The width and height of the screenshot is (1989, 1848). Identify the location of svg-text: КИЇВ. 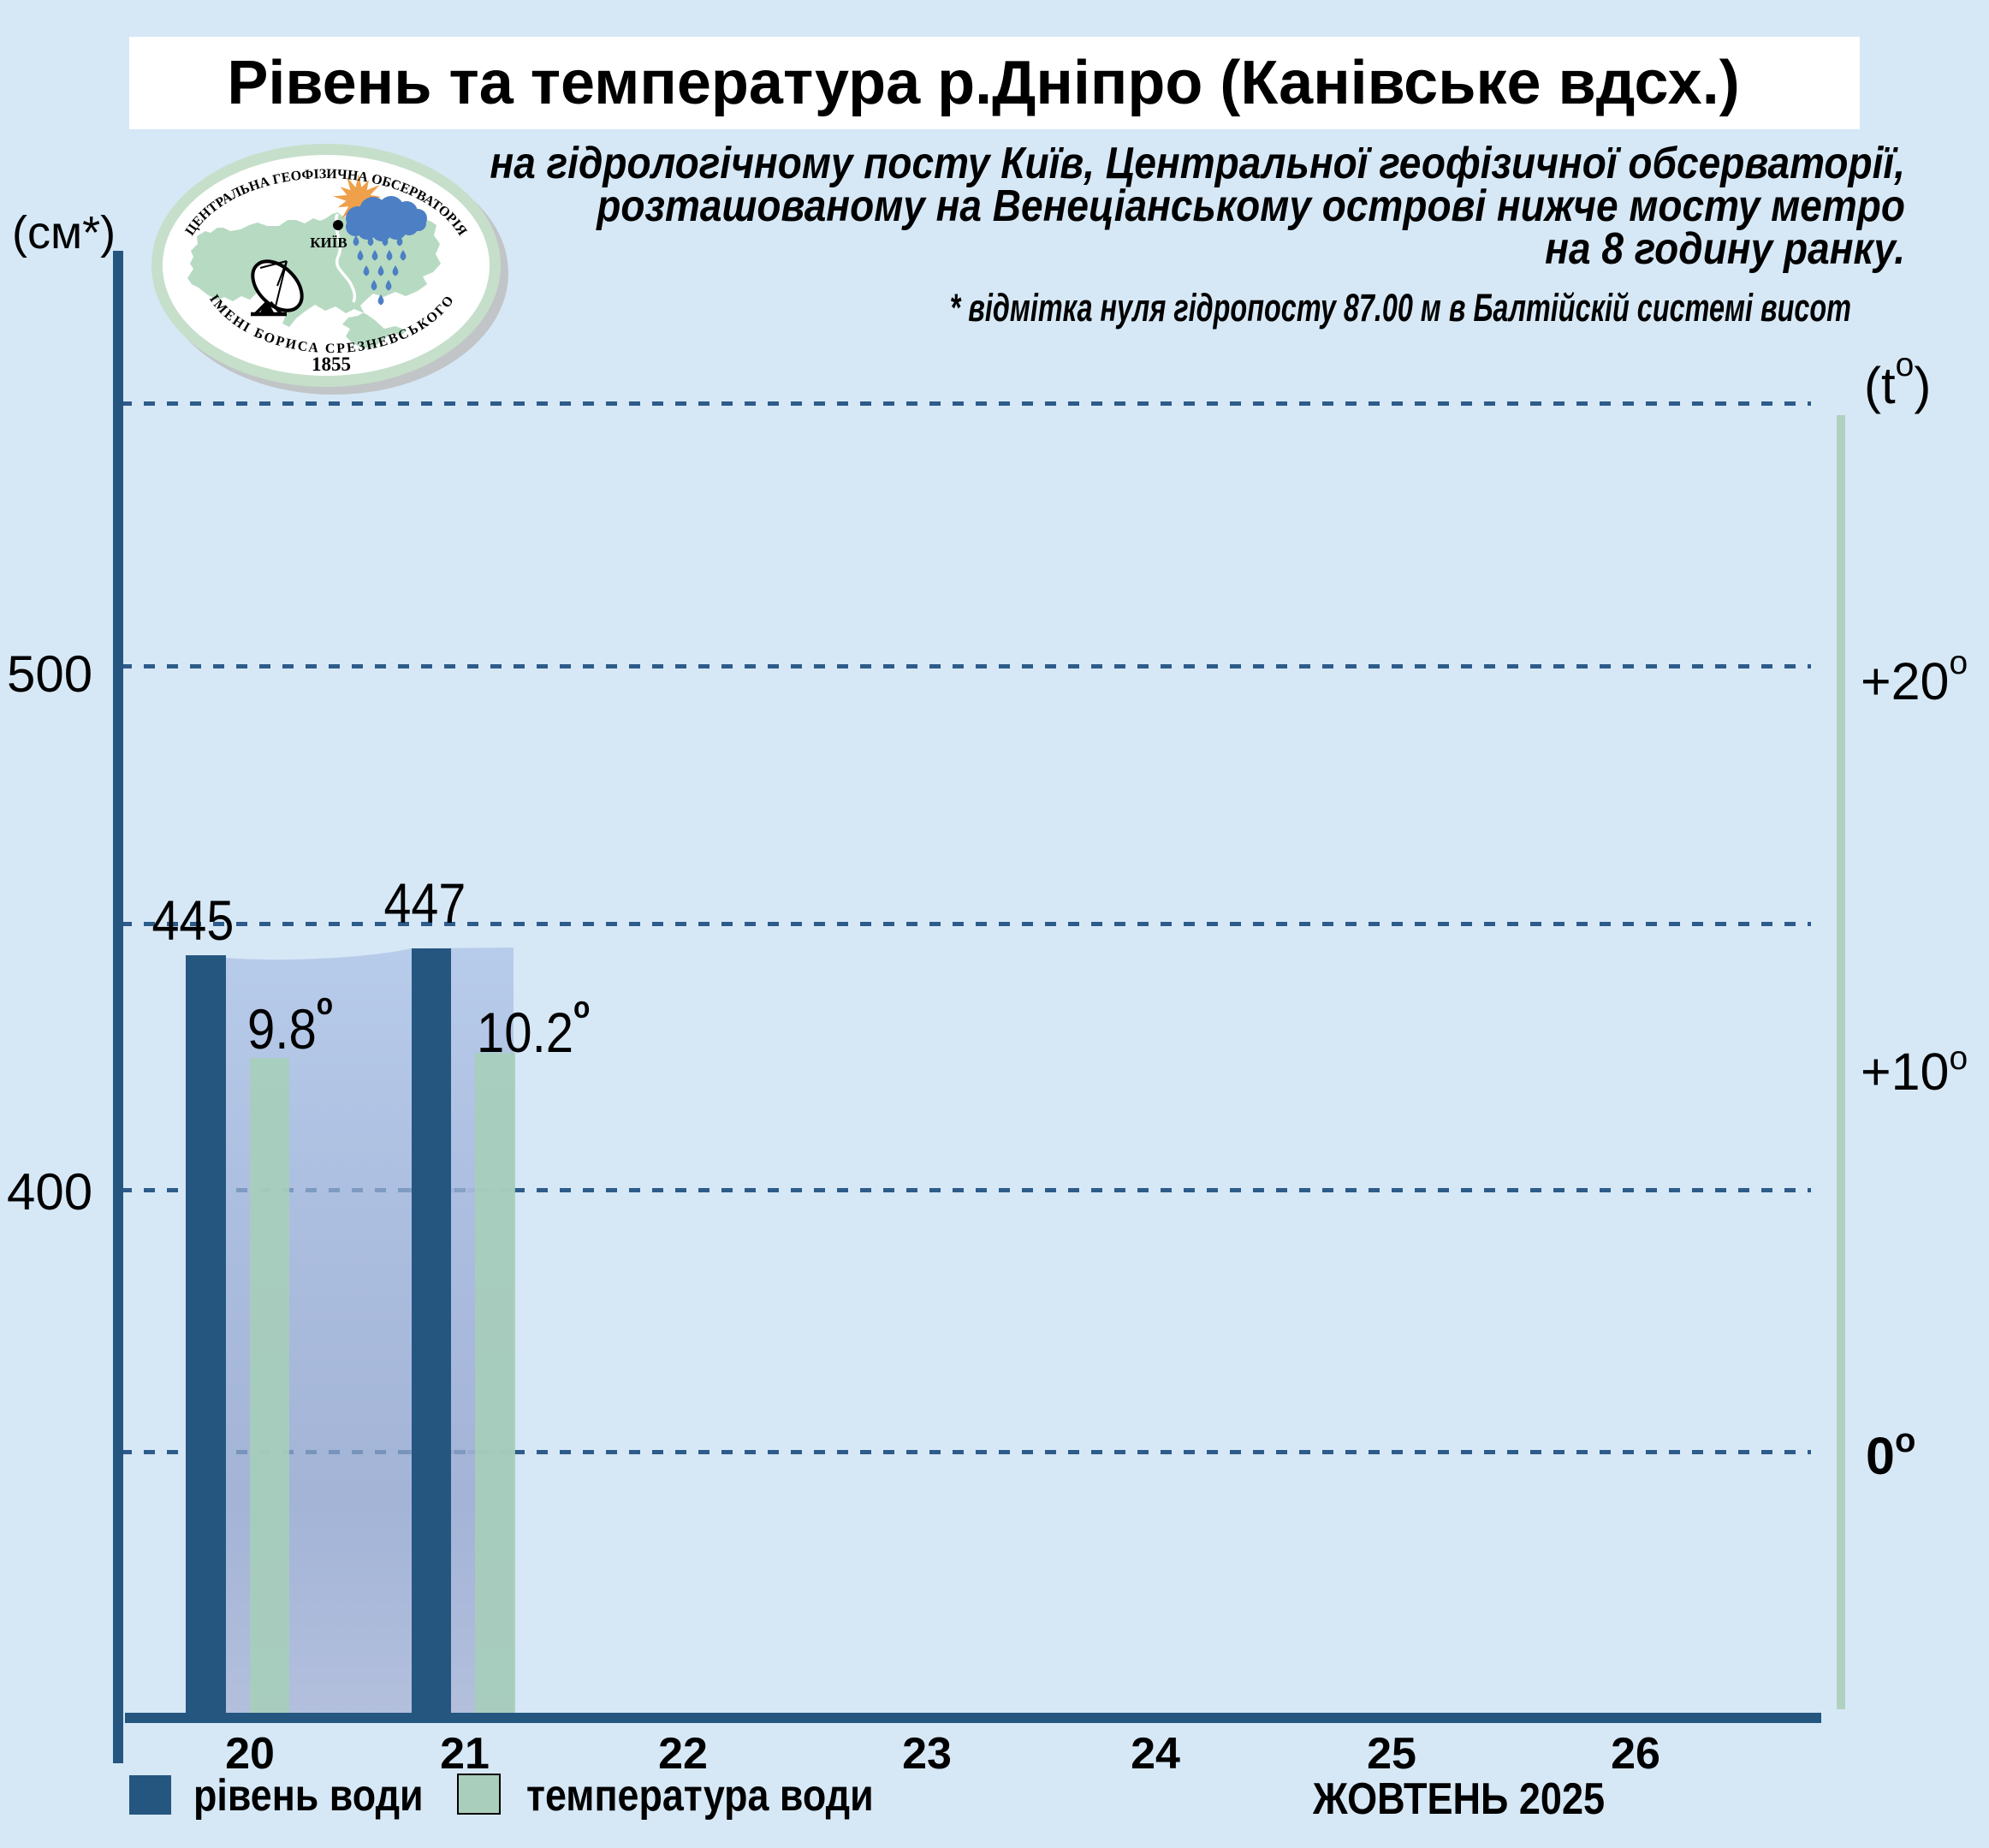
(328, 243).